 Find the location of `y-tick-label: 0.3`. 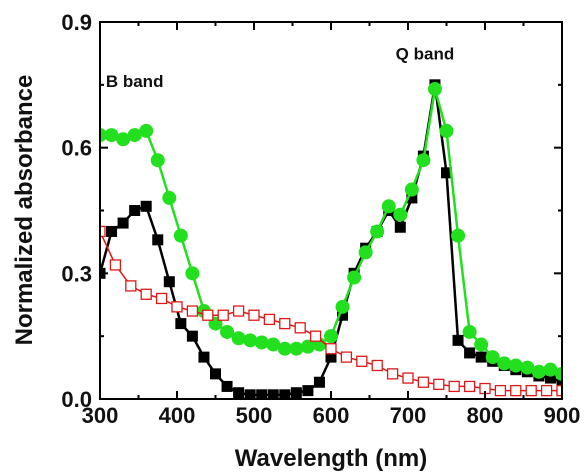

y-tick-label: 0.3 is located at coordinates (76, 273).